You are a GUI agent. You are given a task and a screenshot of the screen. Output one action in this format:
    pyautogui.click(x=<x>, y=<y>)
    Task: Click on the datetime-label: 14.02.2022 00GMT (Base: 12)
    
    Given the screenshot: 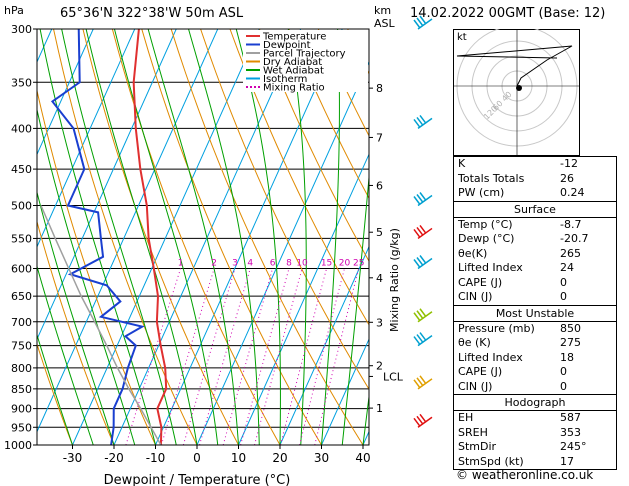 What is the action you would take?
    pyautogui.click(x=508, y=13)
    